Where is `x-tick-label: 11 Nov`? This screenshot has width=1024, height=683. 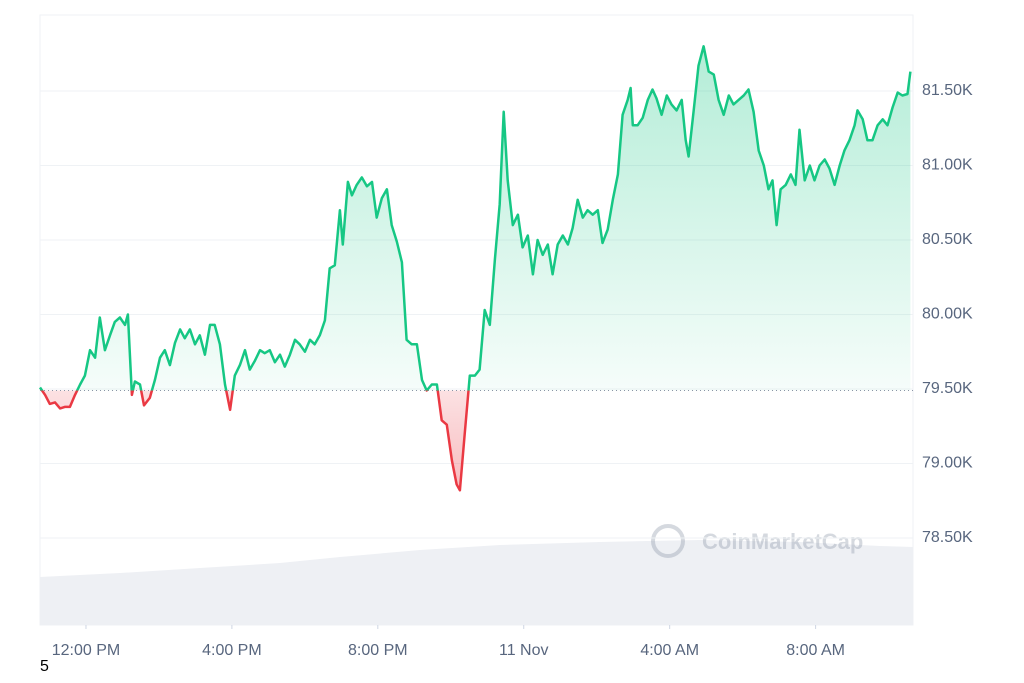 x-tick-label: 11 Nov is located at coordinates (524, 650).